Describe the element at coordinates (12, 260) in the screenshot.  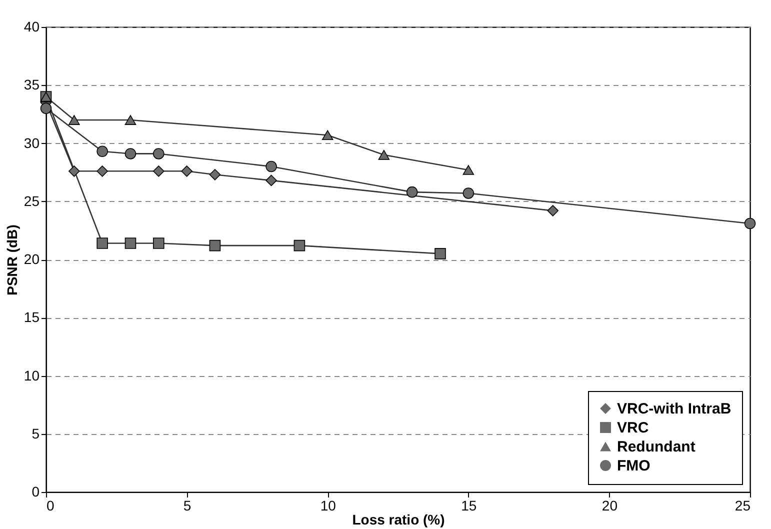
I see `y-axis-title: PSNR (dB)` at that location.